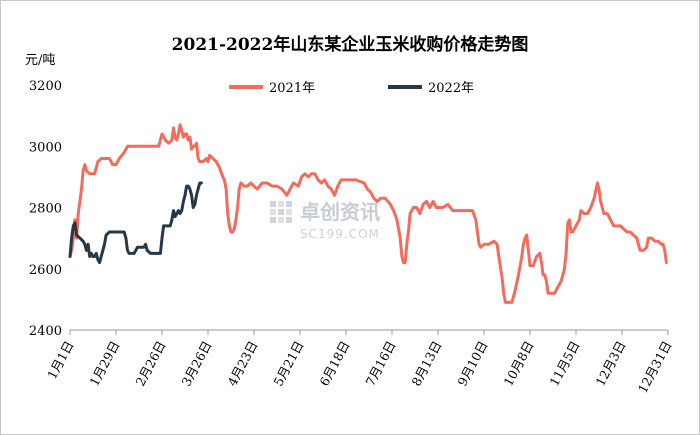  I want to click on chart-title: 2021-2022年山东某企业玉米收购价格走势图, so click(350, 44).